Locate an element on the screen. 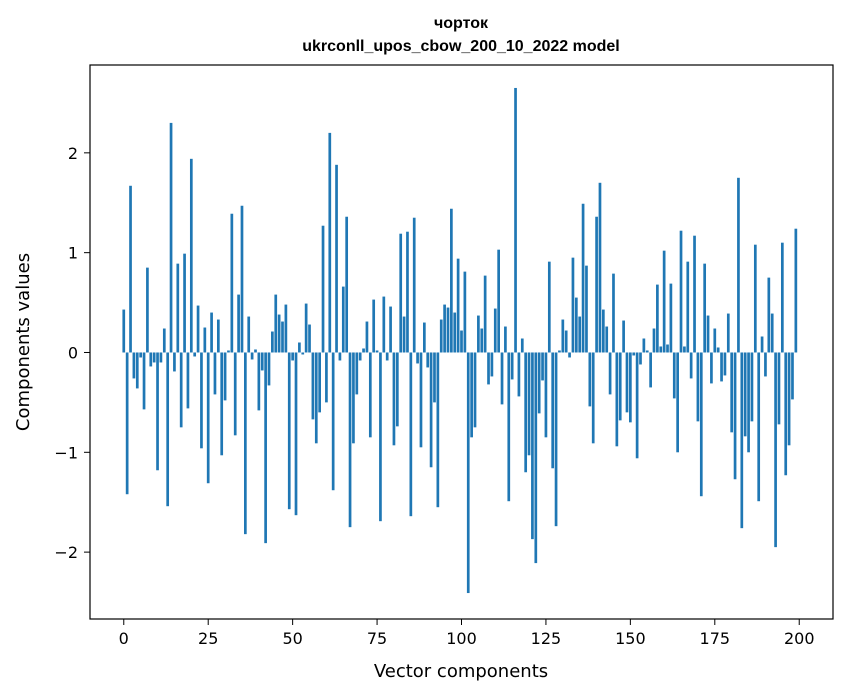  chart-subtitle: ukrconll_upos_cbow_200_10_2022 model is located at coordinates (460, 46).